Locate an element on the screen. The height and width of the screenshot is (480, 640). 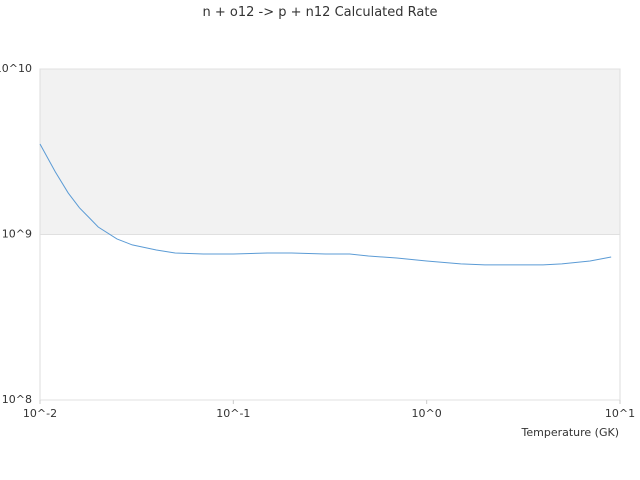
x-axis-label: Temperature (GK) is located at coordinates (570, 432).